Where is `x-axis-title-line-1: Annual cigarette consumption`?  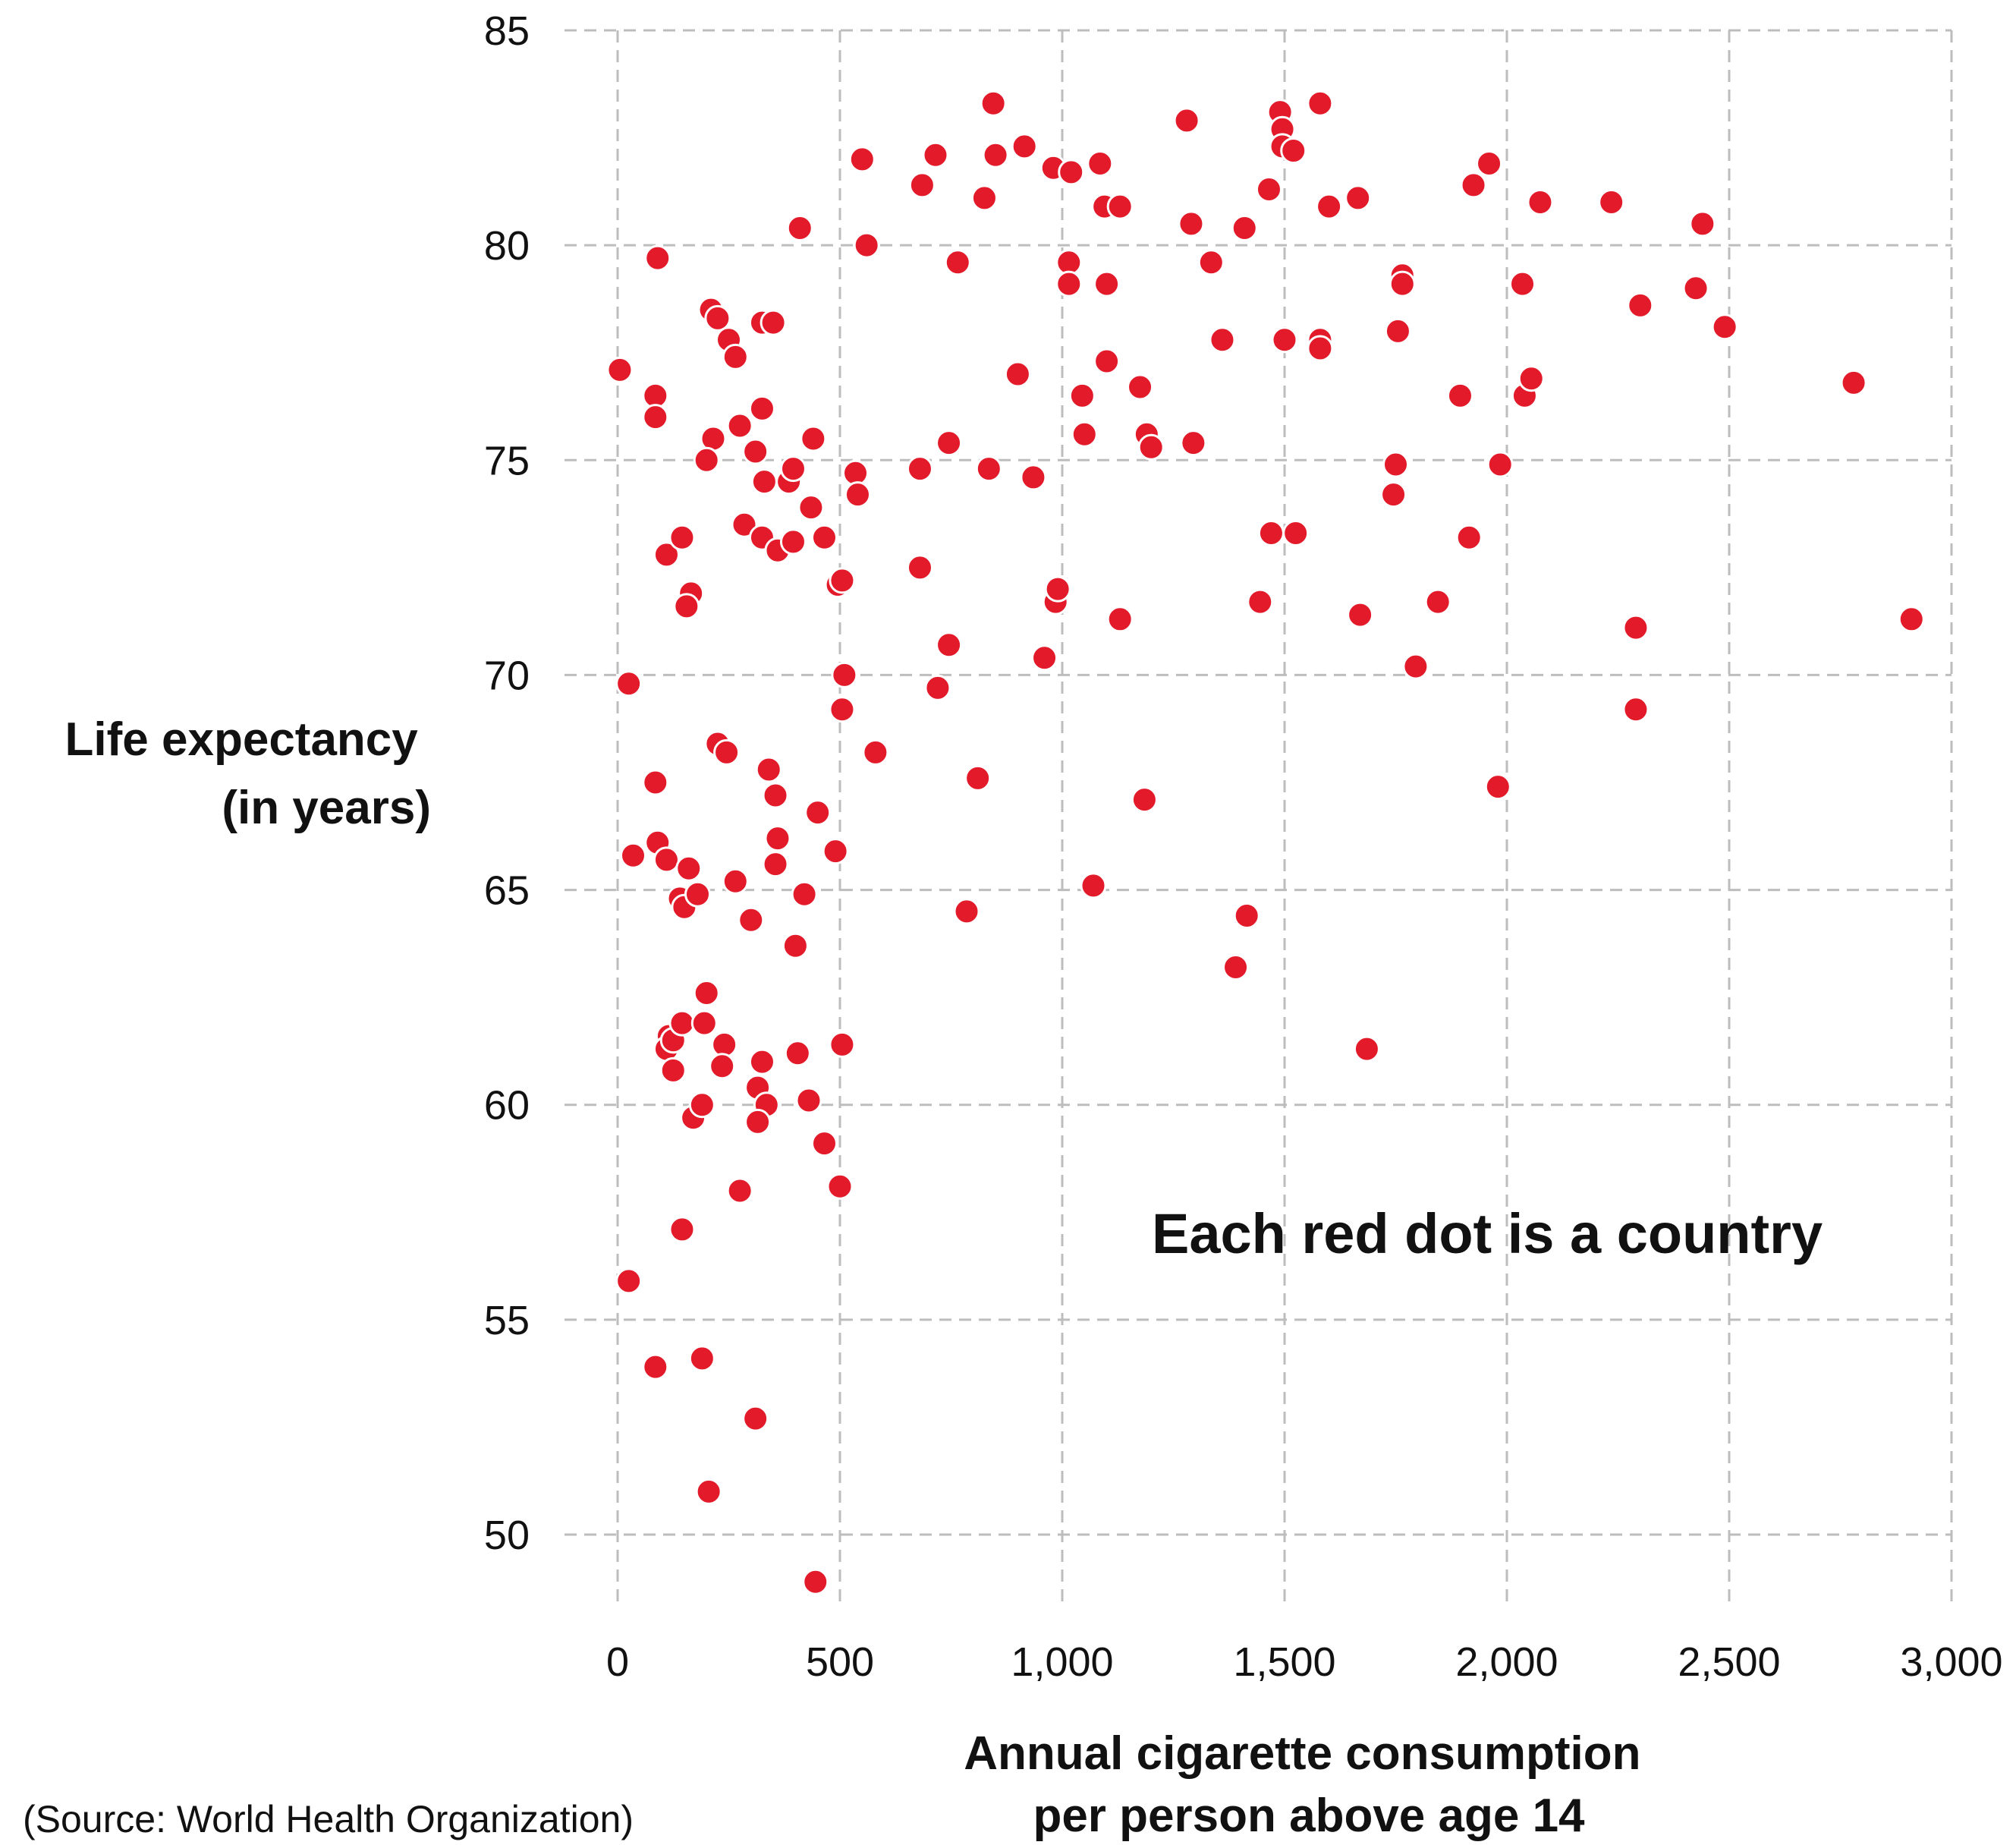
x-axis-title-line-1: Annual cigarette consumption is located at coordinates (1302, 1753).